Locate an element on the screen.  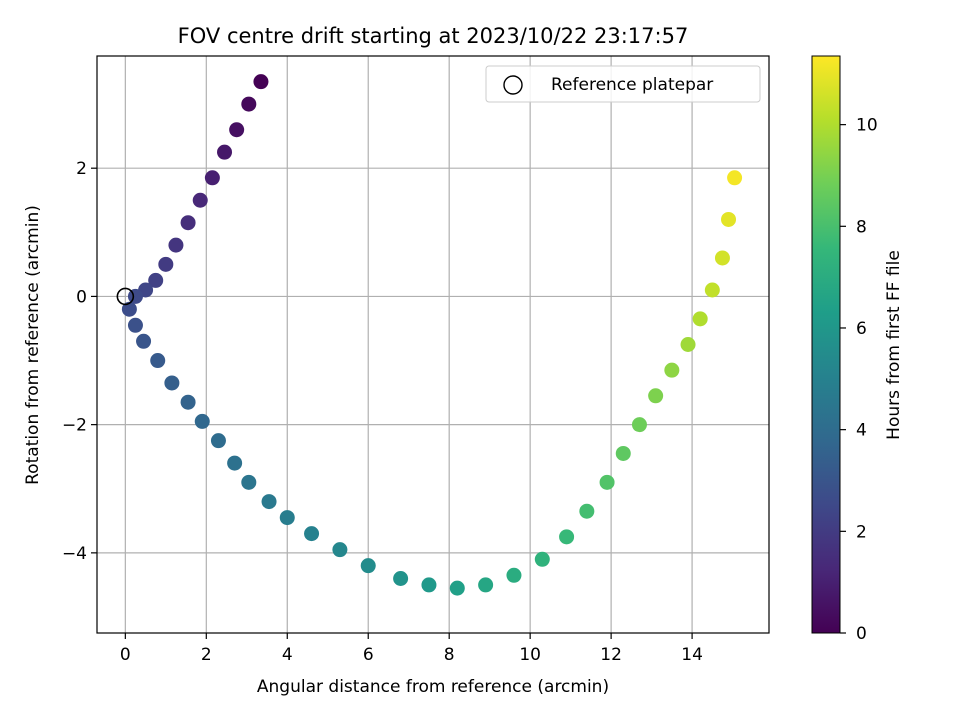
colorbar-label: Hours from first FF file is located at coordinates (894, 345).